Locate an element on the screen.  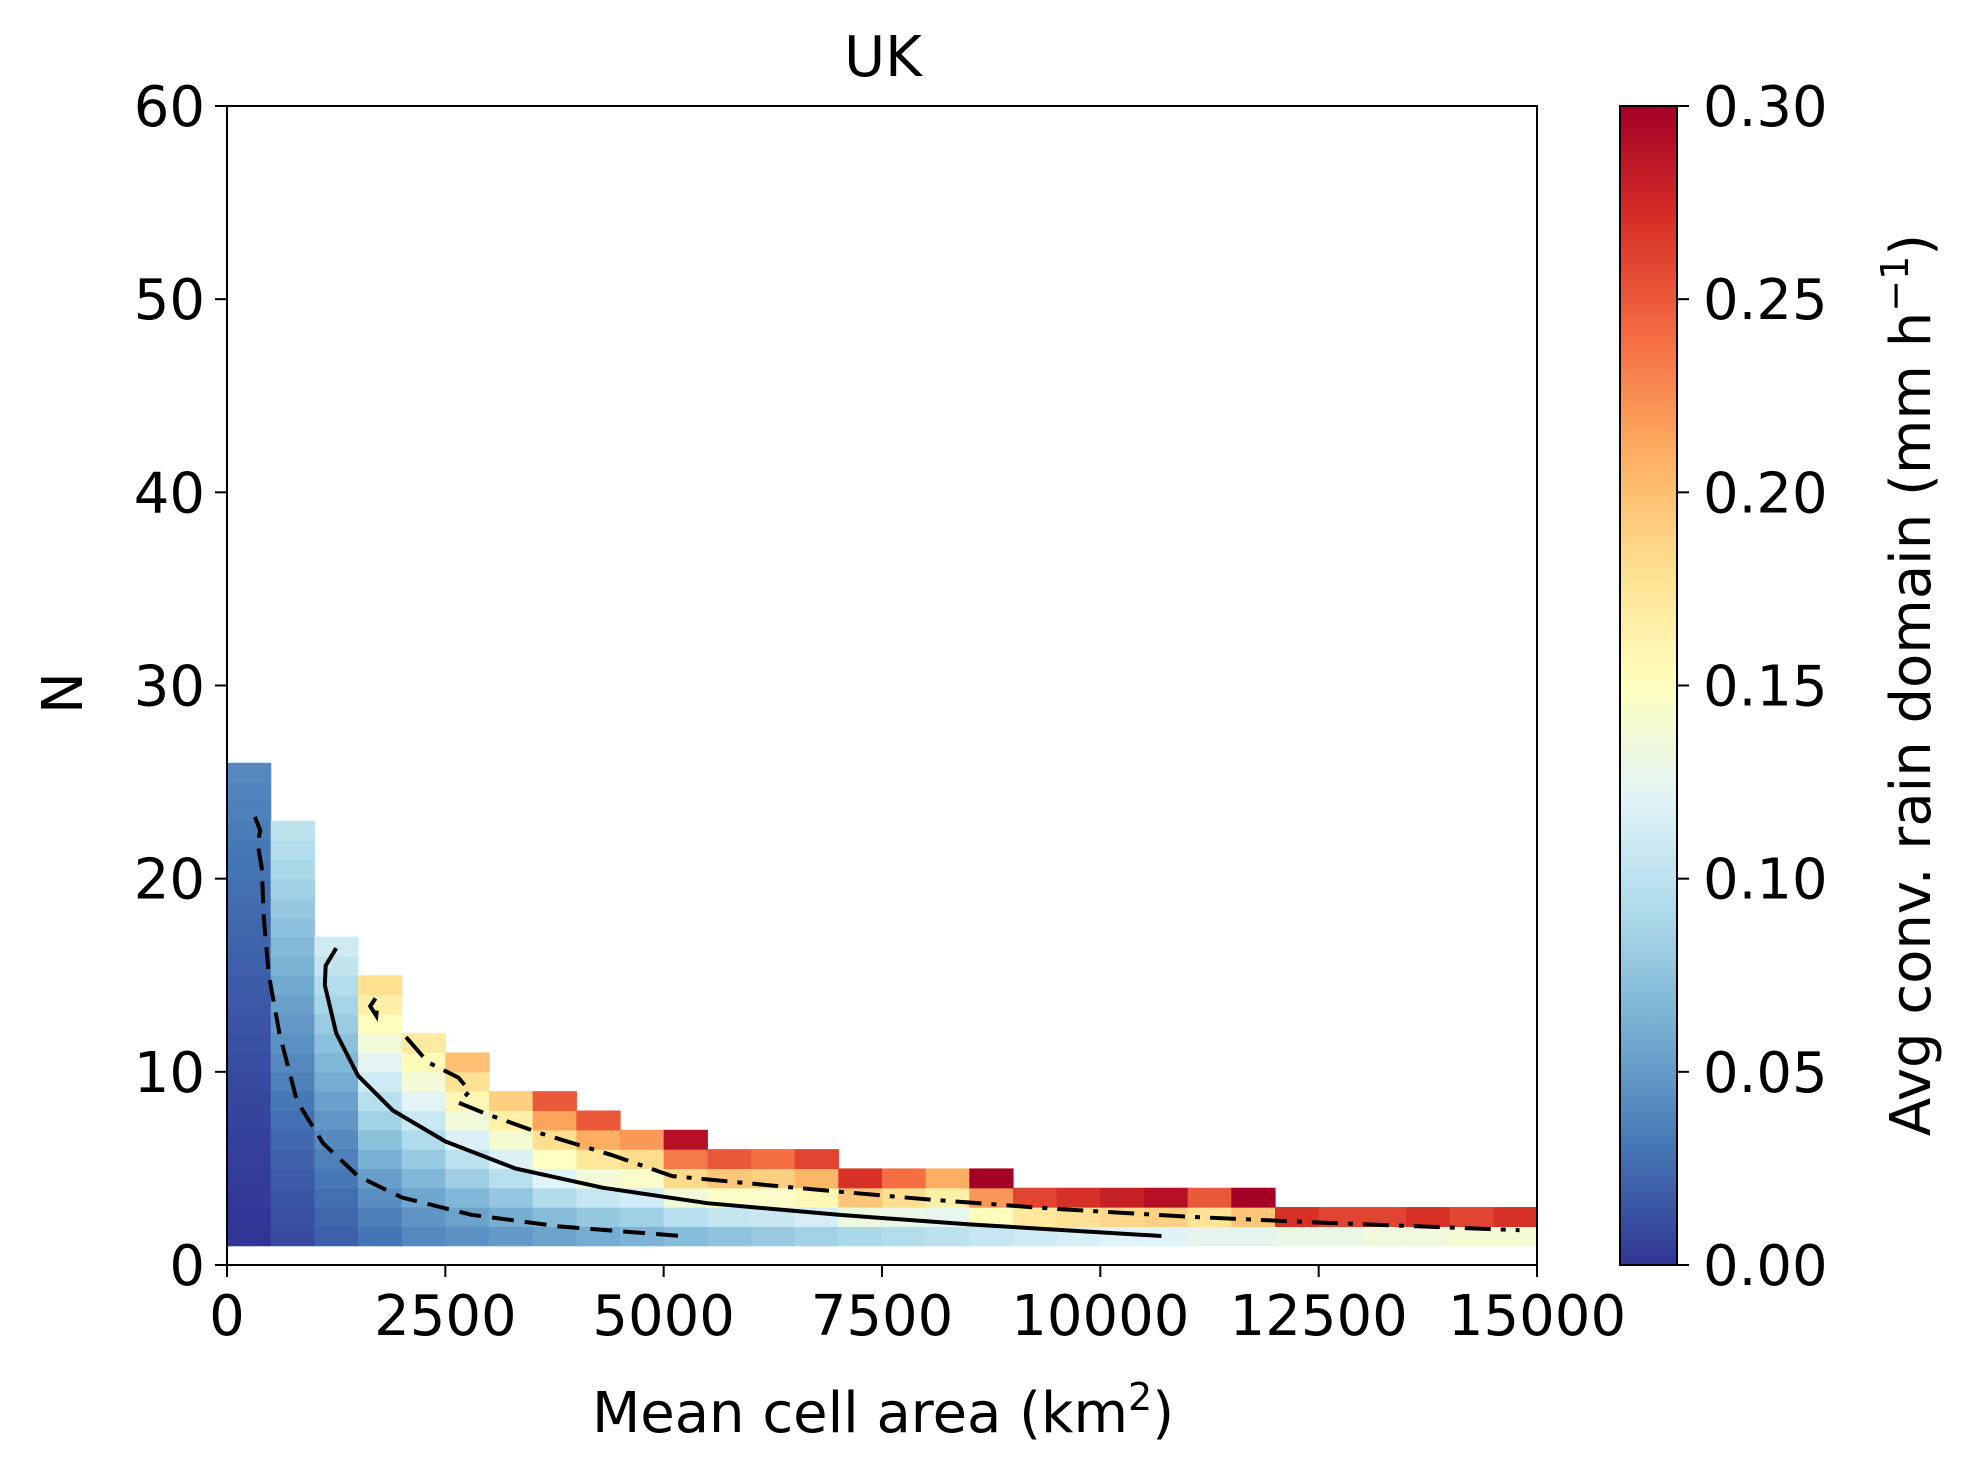
x-axis-label-close: ) is located at coordinates (1163, 1413).